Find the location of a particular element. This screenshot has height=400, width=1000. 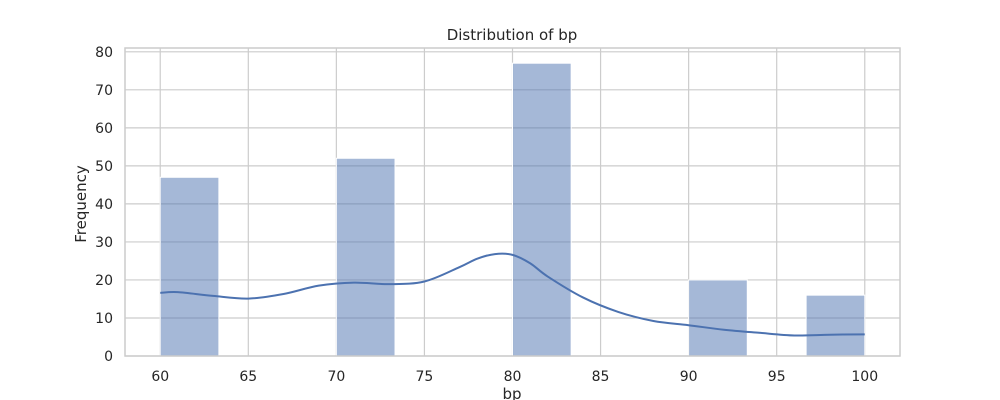

y-tick-label: 80 is located at coordinates (104, 53).